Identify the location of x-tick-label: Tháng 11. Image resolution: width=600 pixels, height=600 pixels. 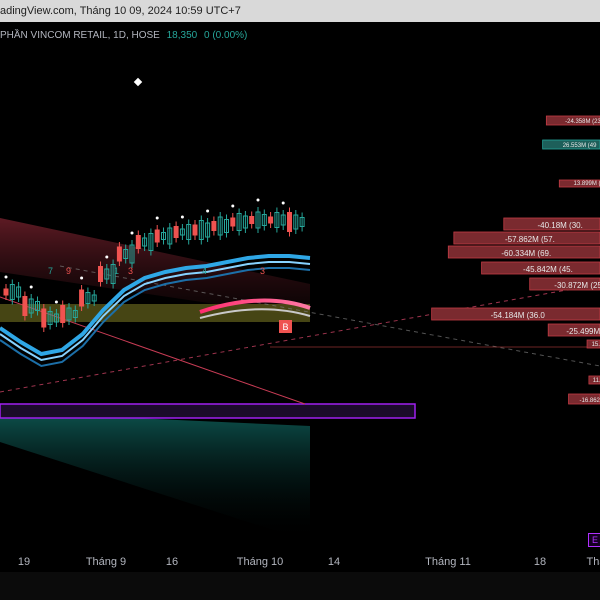
(448, 562).